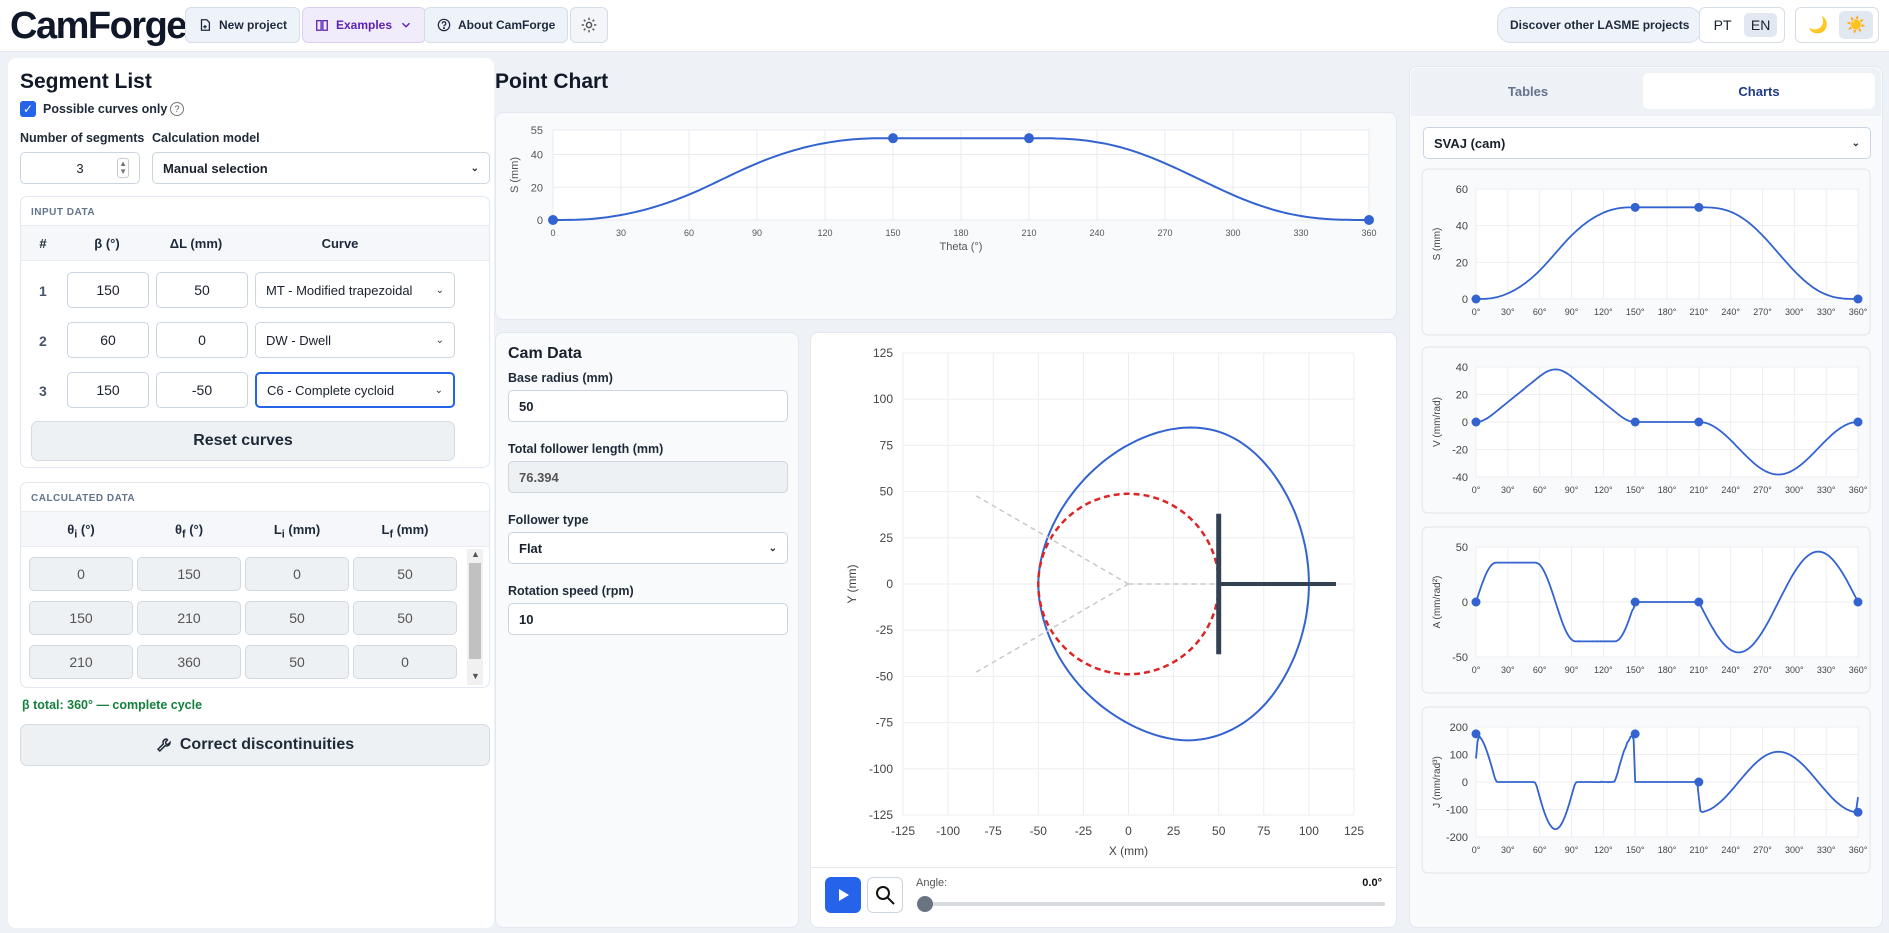  I want to click on x-tick-label: 180, so click(960, 233).